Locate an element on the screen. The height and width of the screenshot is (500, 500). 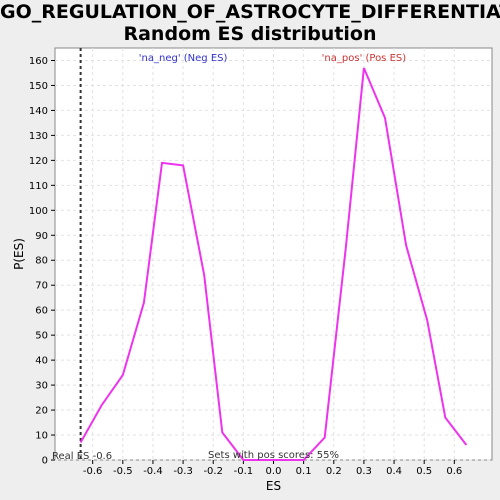
y-tick-label: 160 is located at coordinates (38, 61).